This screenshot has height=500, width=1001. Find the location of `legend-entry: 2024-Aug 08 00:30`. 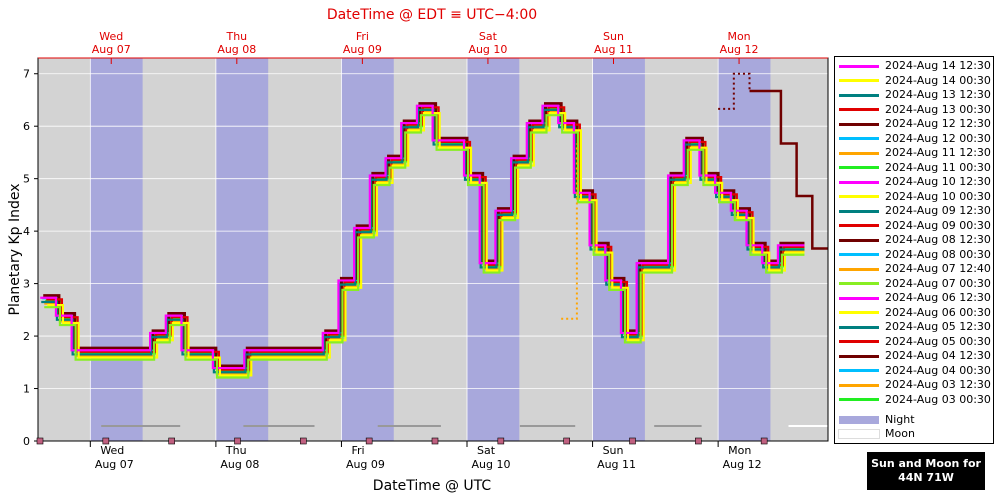

legend-entry: 2024-Aug 08 00:30 is located at coordinates (915, 255).